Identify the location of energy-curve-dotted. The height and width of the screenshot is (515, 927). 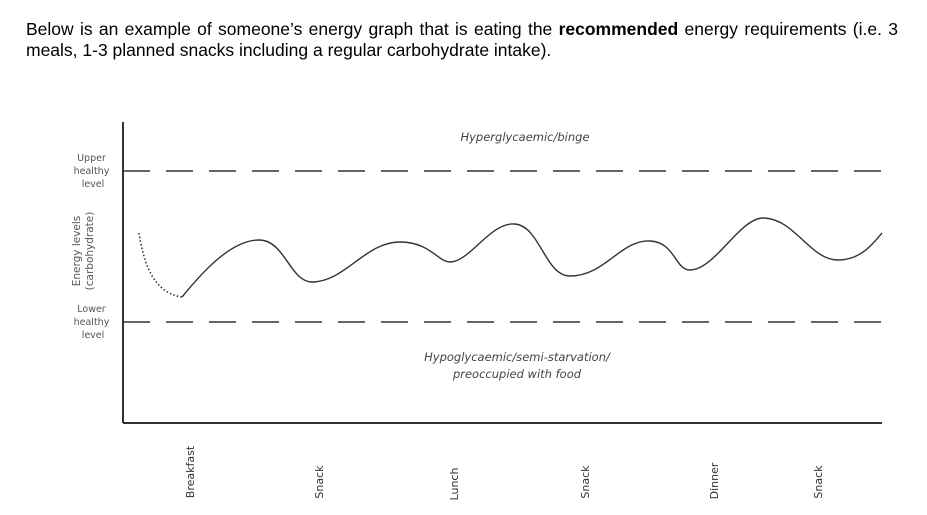
(160, 265).